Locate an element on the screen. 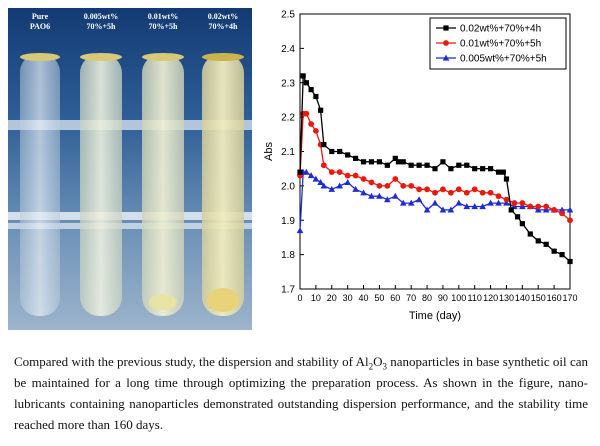  y-tick-label: 1.7 is located at coordinates (288, 290).